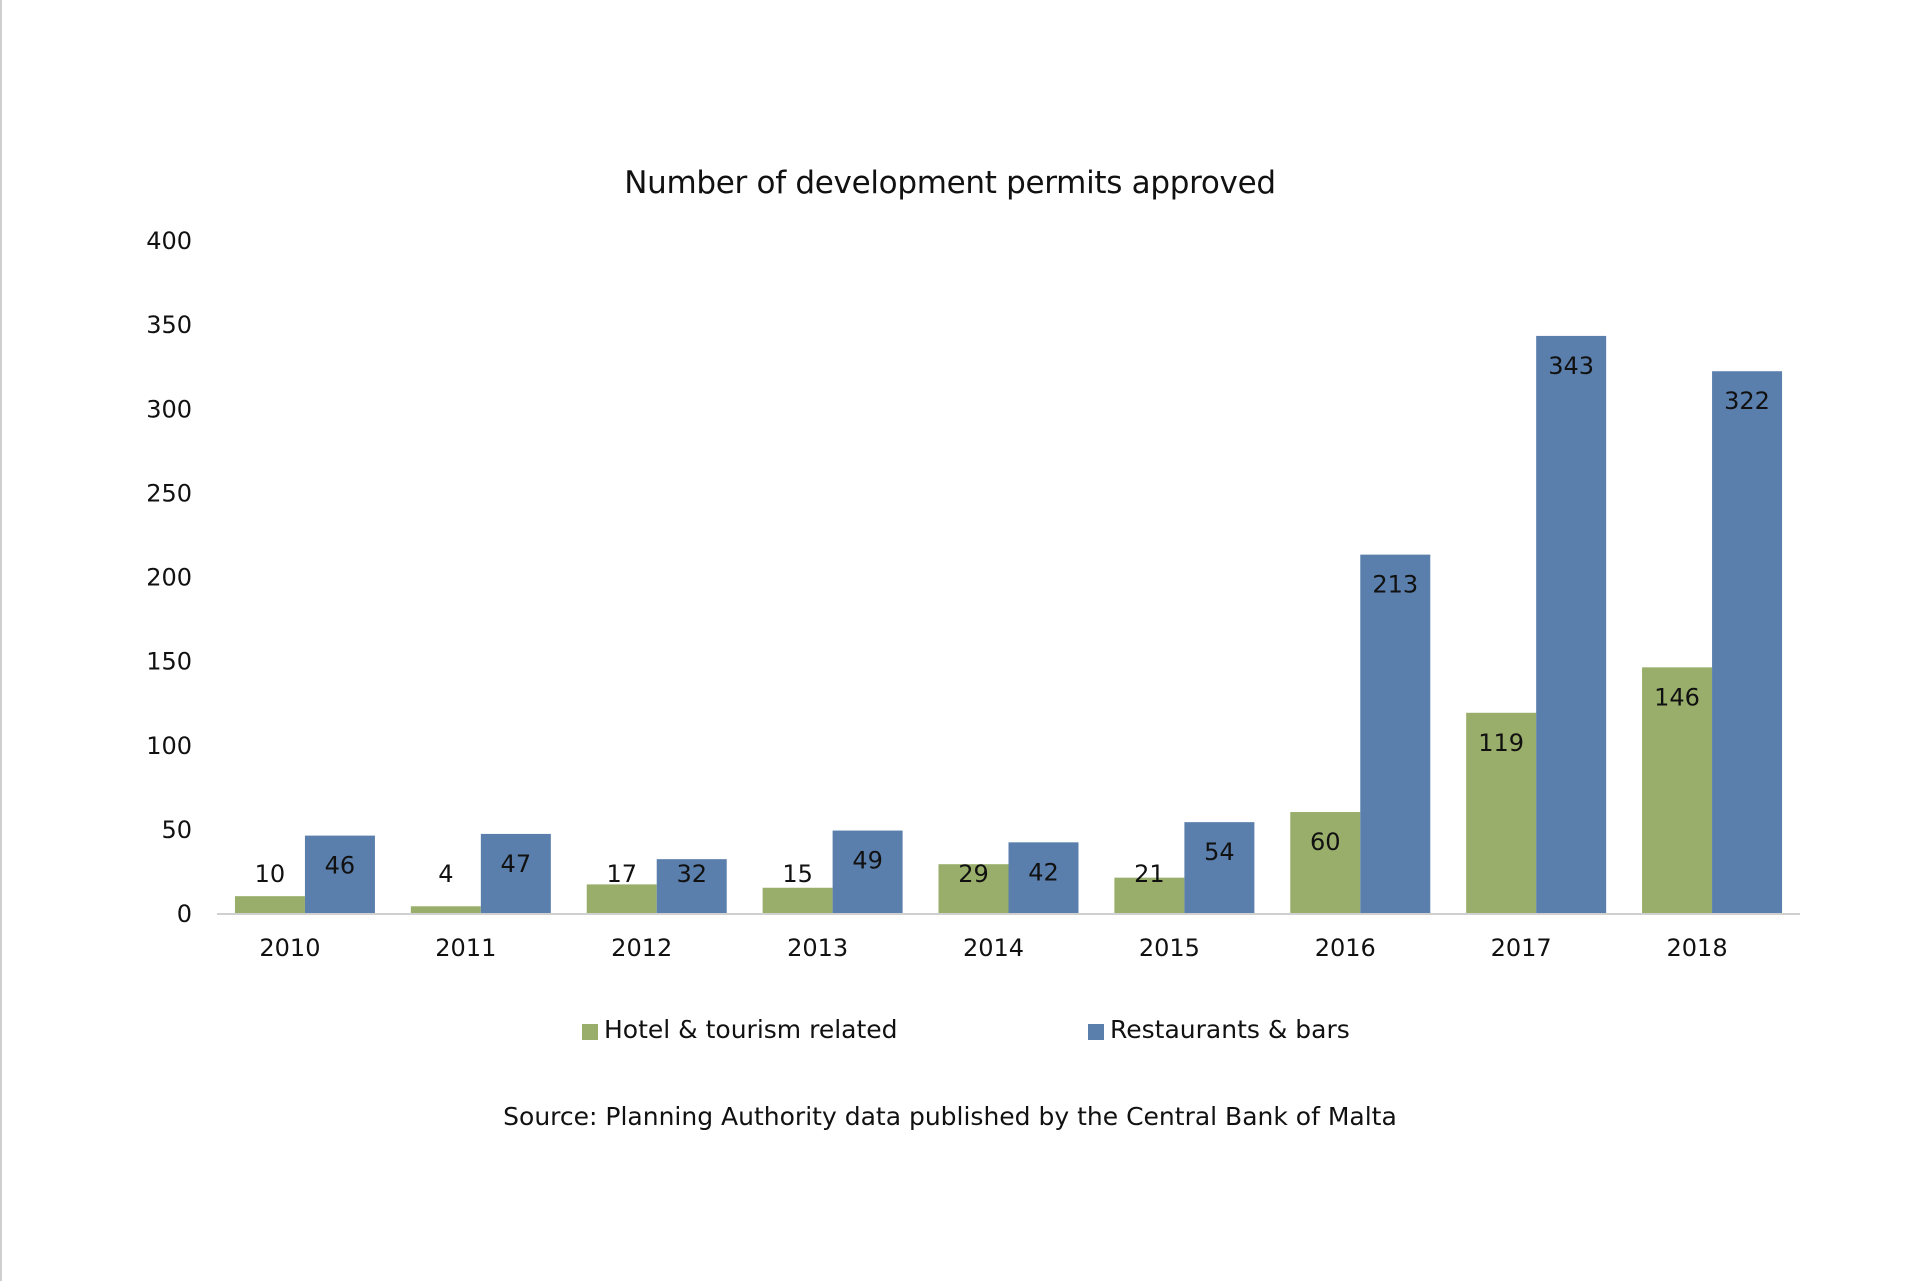  What do you see at coordinates (169, 662) in the screenshot?
I see `y-tick-label: 150` at bounding box center [169, 662].